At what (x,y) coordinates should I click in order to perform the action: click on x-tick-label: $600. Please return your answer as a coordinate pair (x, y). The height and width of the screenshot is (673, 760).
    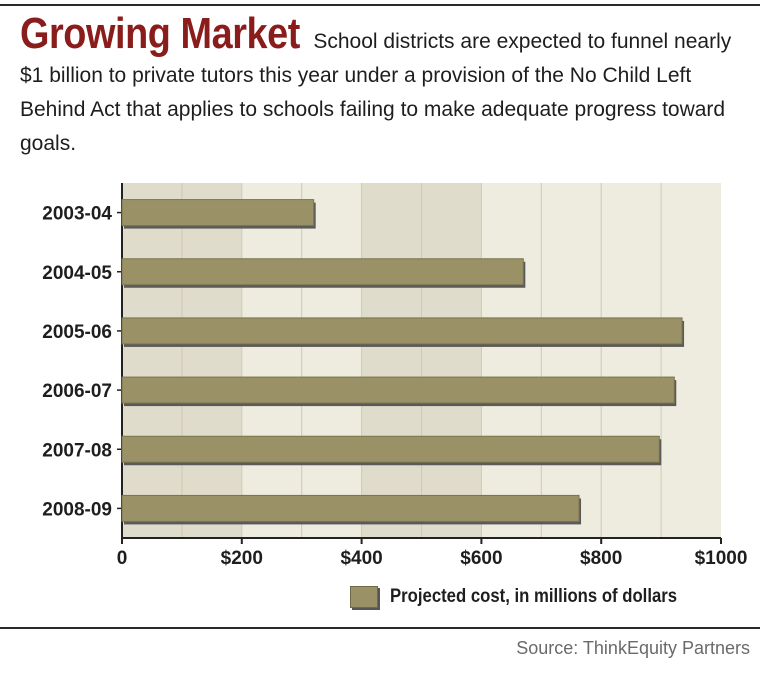
    Looking at the image, I should click on (481, 558).